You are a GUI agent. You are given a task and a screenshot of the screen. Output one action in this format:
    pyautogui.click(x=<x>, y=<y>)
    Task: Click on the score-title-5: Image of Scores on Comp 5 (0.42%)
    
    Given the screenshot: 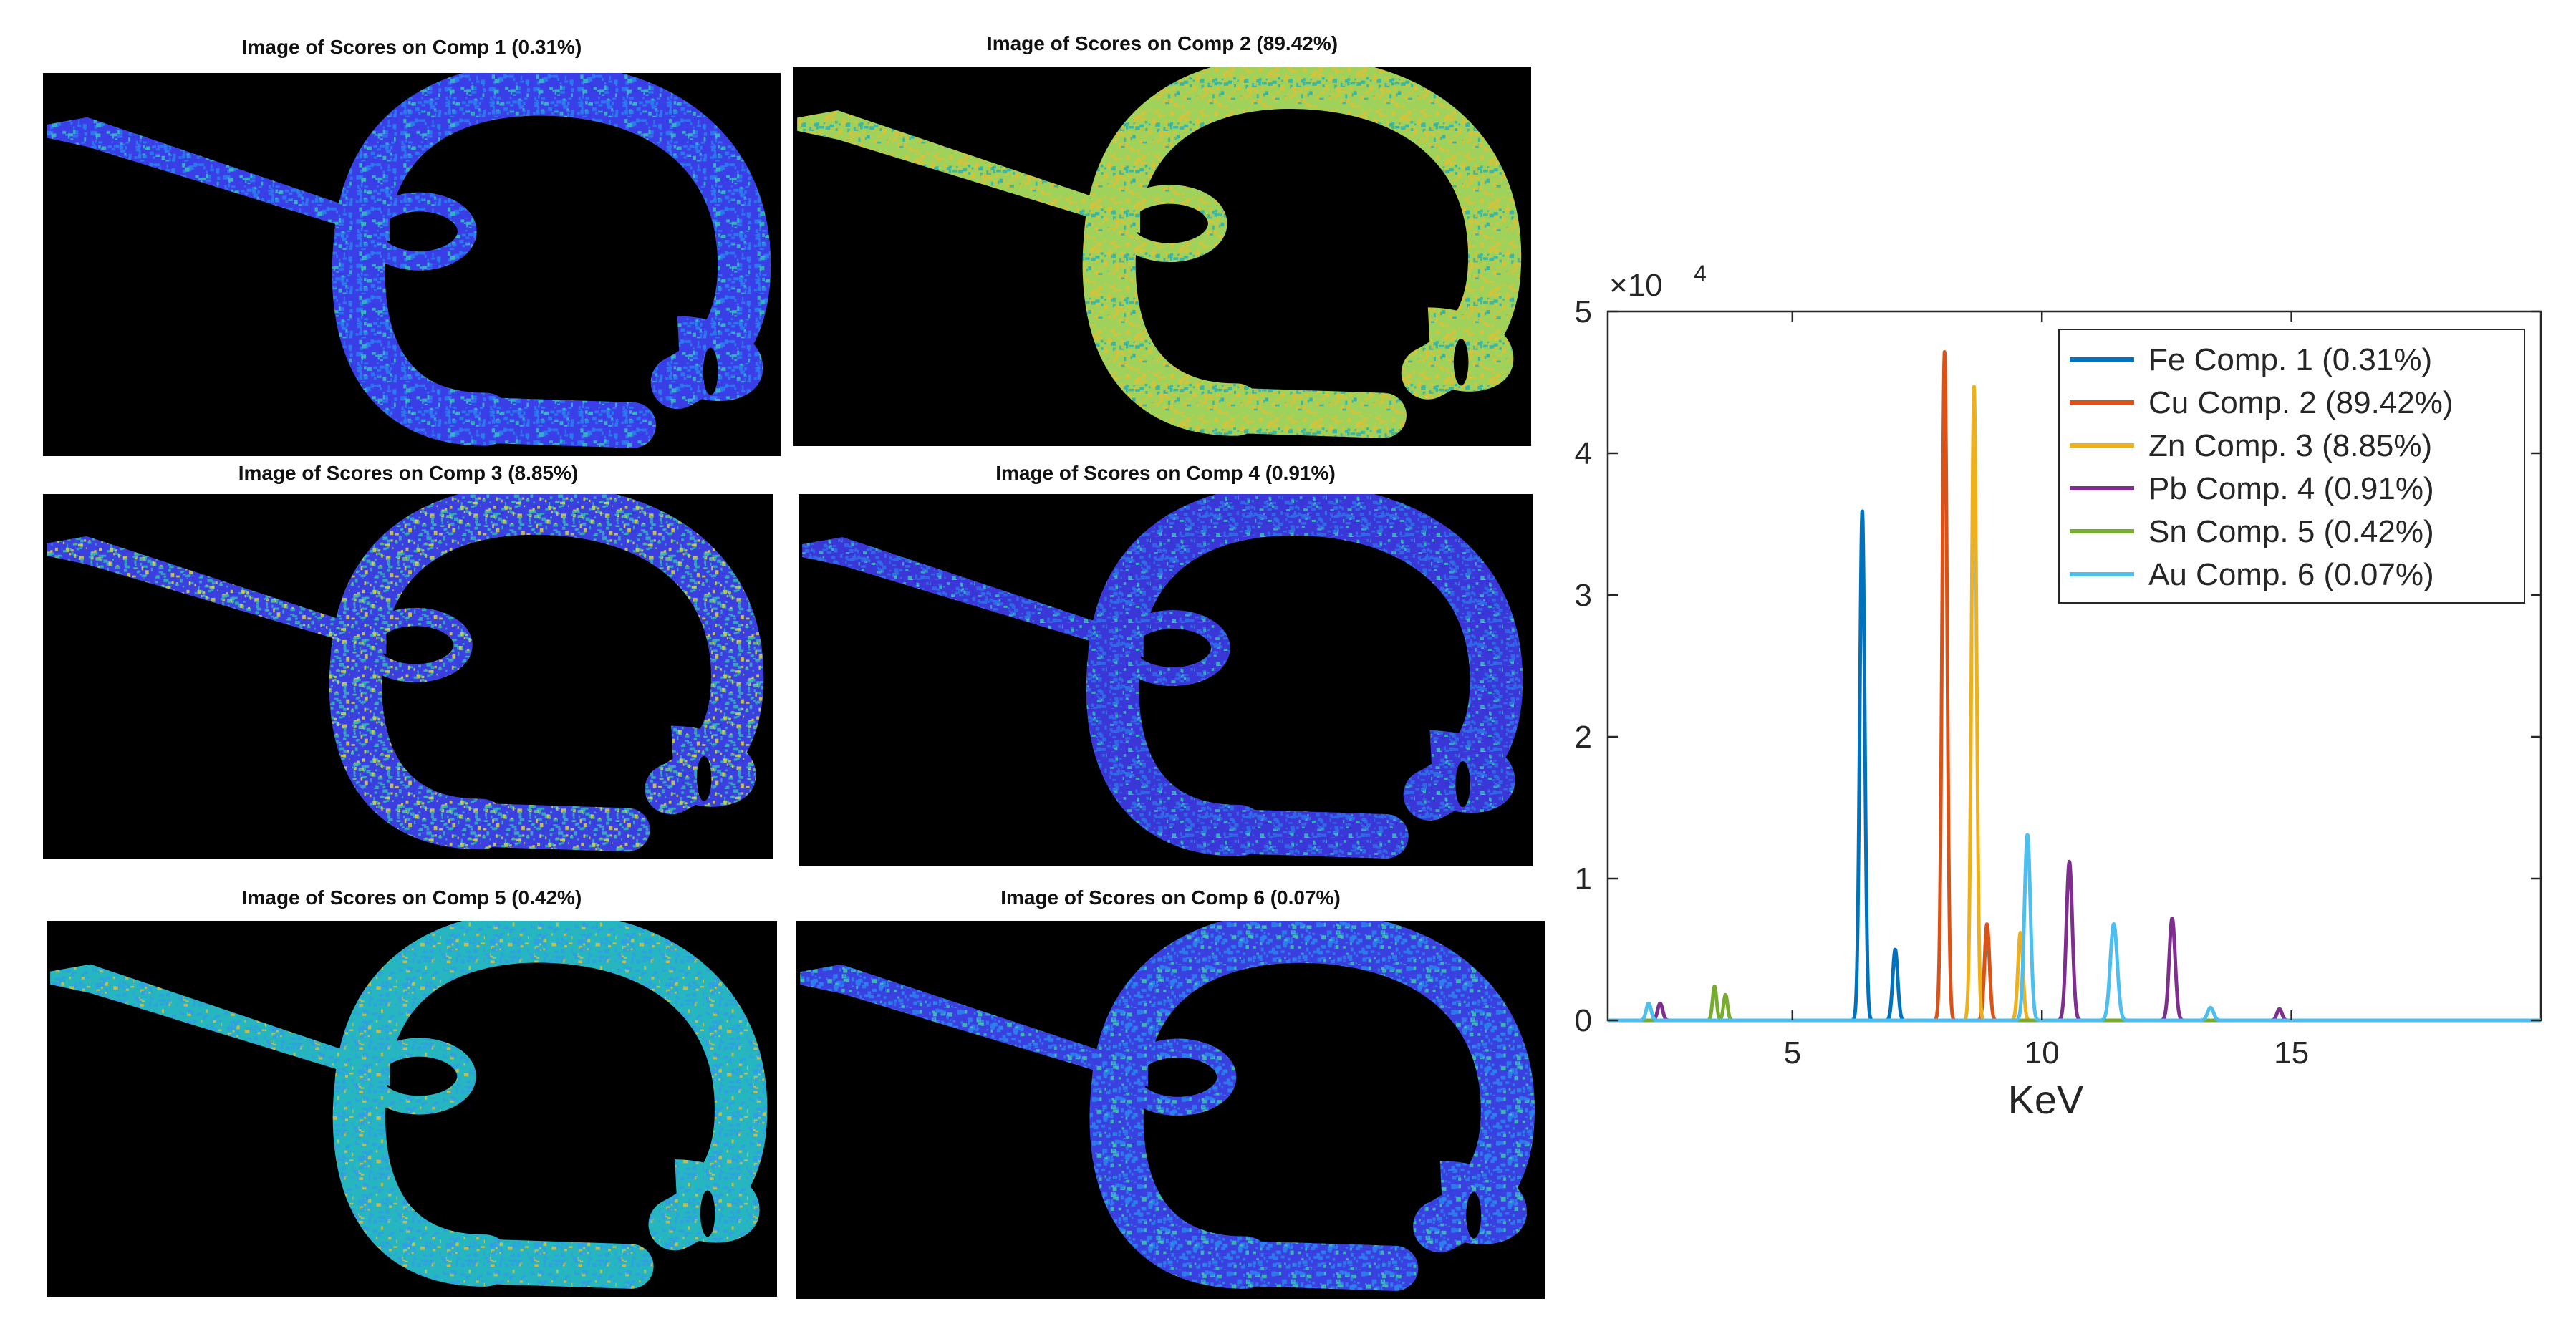 What is the action you would take?
    pyautogui.click(x=412, y=898)
    